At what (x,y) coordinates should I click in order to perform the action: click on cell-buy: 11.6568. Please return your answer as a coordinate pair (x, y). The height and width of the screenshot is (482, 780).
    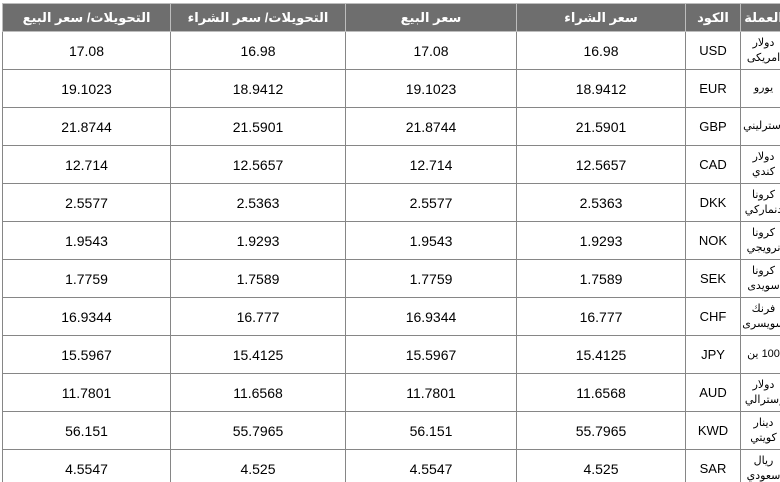
    Looking at the image, I should click on (601, 392).